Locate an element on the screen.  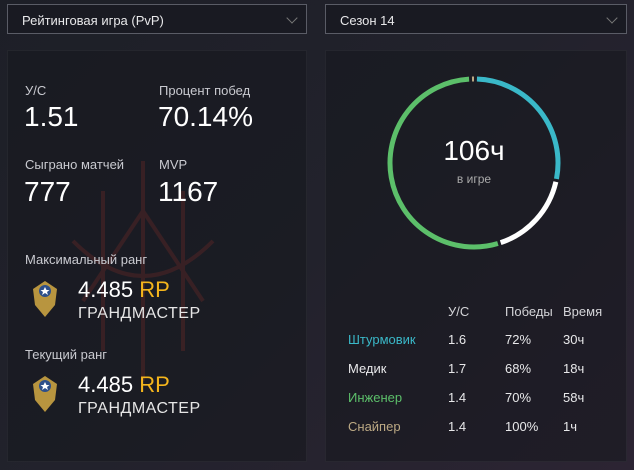
current-rank-name: ГРАНДМАСТЕР is located at coordinates (139, 408).